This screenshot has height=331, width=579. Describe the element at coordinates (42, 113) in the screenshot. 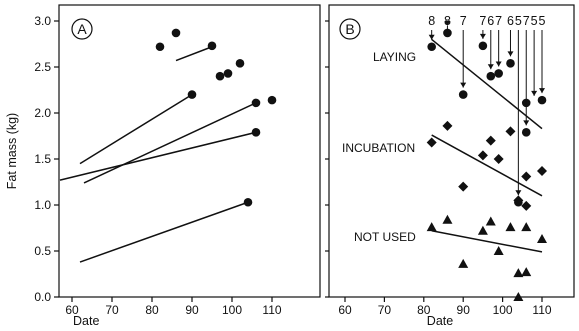

I see `y-tick-label: 2.0` at that location.